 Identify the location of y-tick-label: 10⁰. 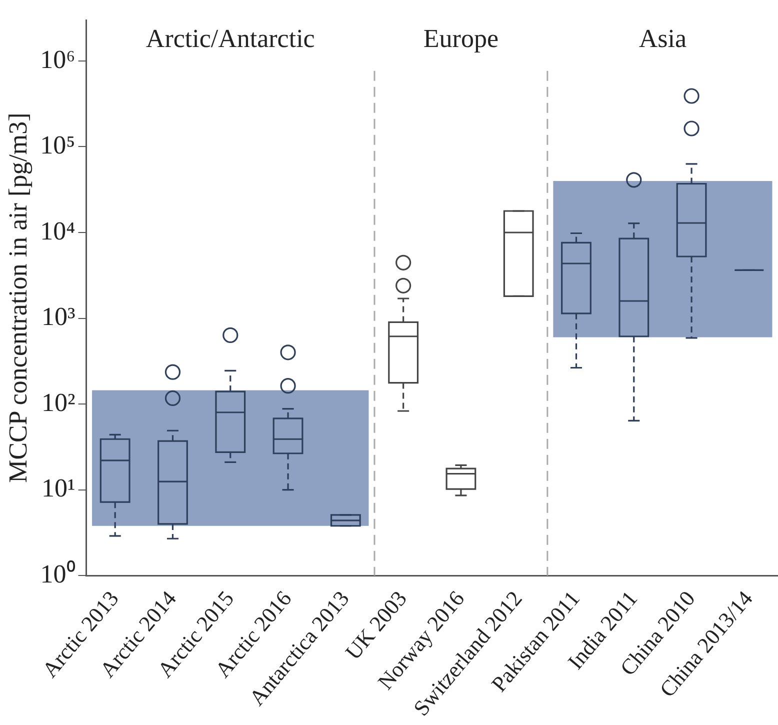
(58, 573).